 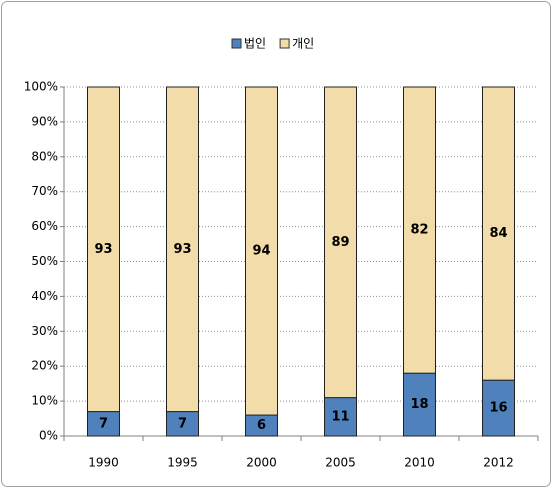 I want to click on y-tick-label: 100%, so click(x=41, y=87).